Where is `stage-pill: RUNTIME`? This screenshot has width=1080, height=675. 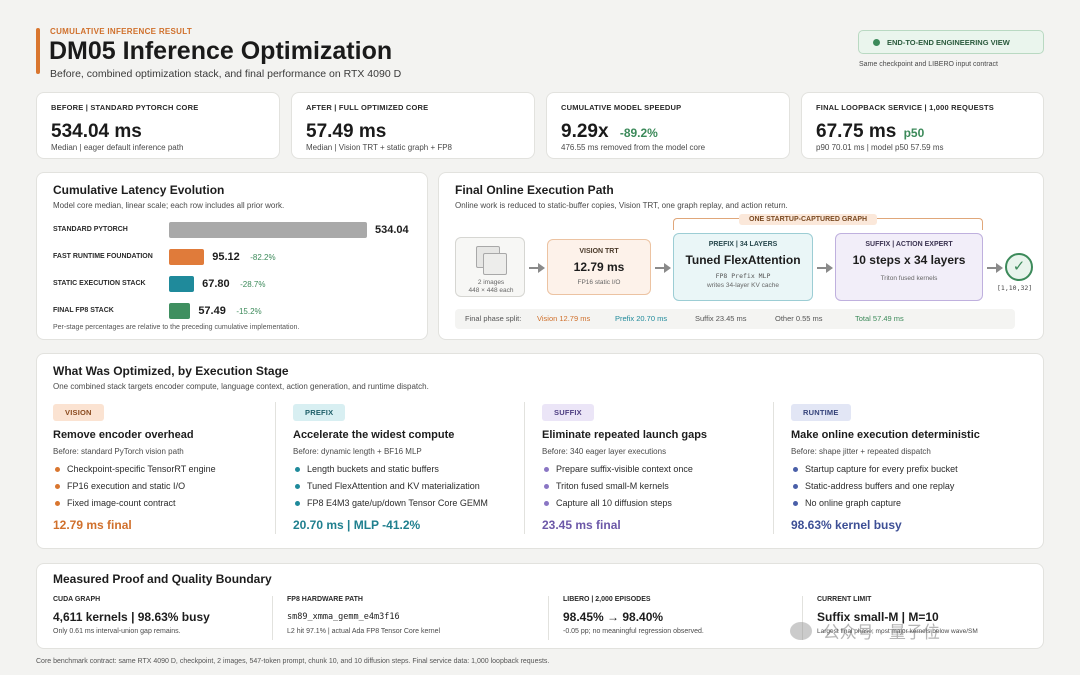
stage-pill: RUNTIME is located at coordinates (821, 412).